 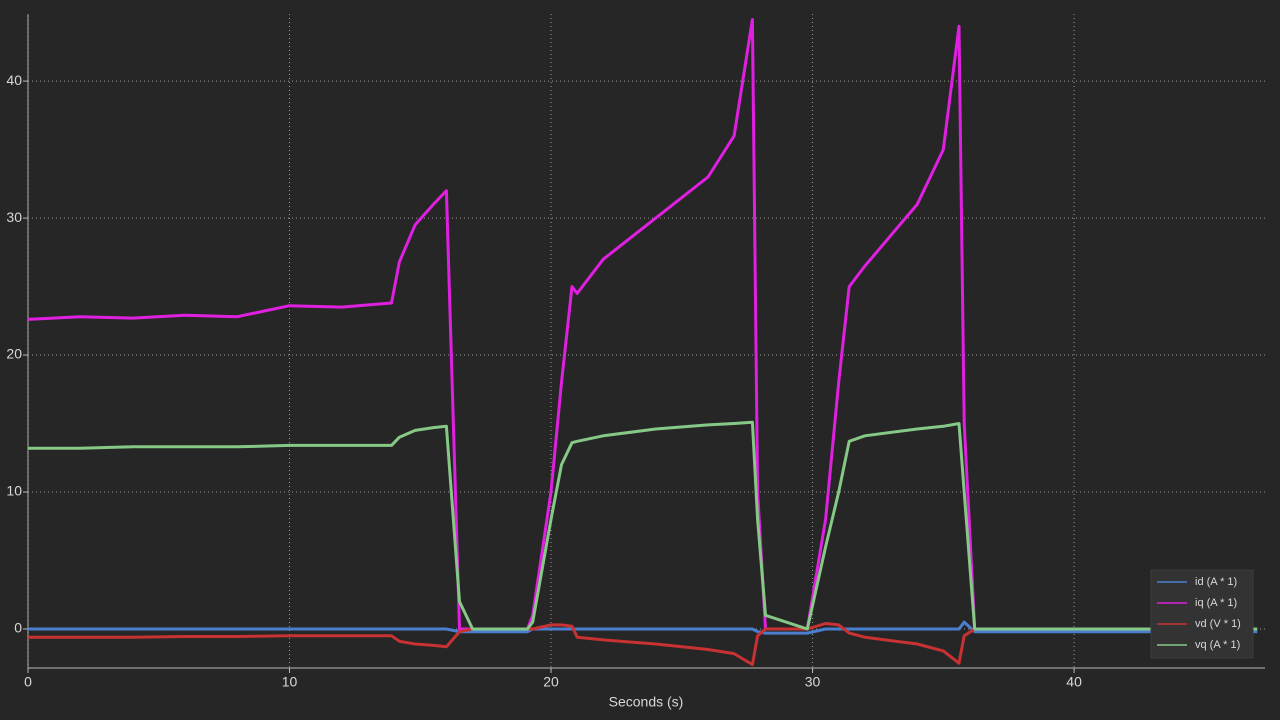 I want to click on legend-label: vq (A * 1), so click(x=1217, y=645).